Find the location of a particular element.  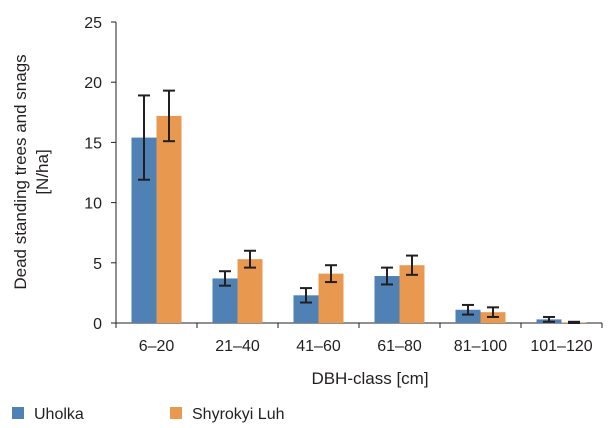

y-ticks: 0 5 10 15 20 25 is located at coordinates (100, 174).